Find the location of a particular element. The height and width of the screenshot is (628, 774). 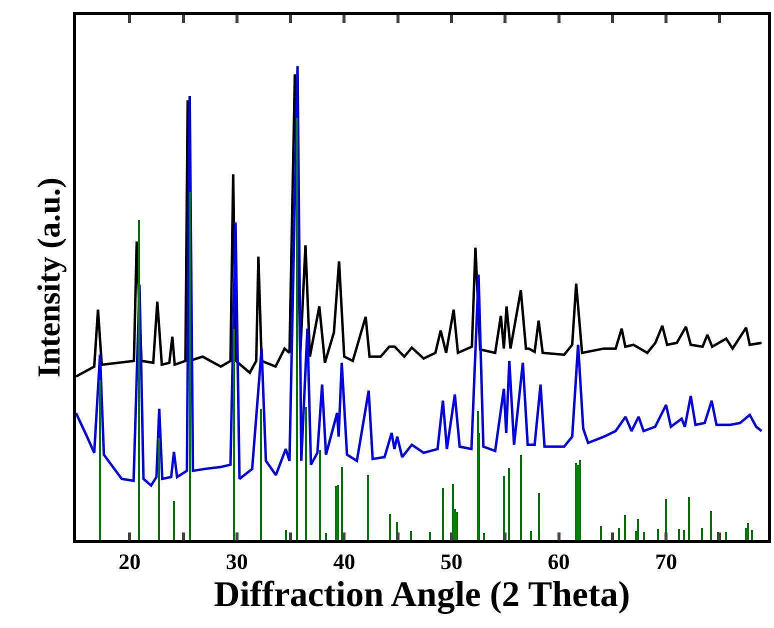

x-tick-label: 60 is located at coordinates (559, 561).